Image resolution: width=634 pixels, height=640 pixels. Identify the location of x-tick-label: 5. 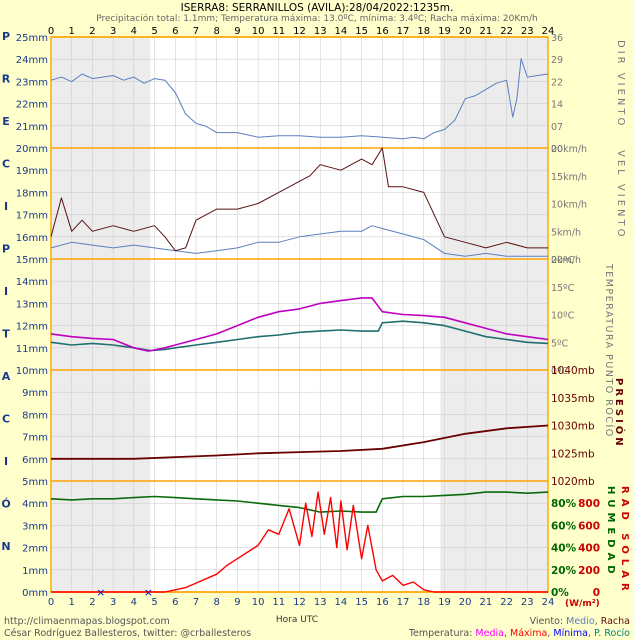
(154, 602).